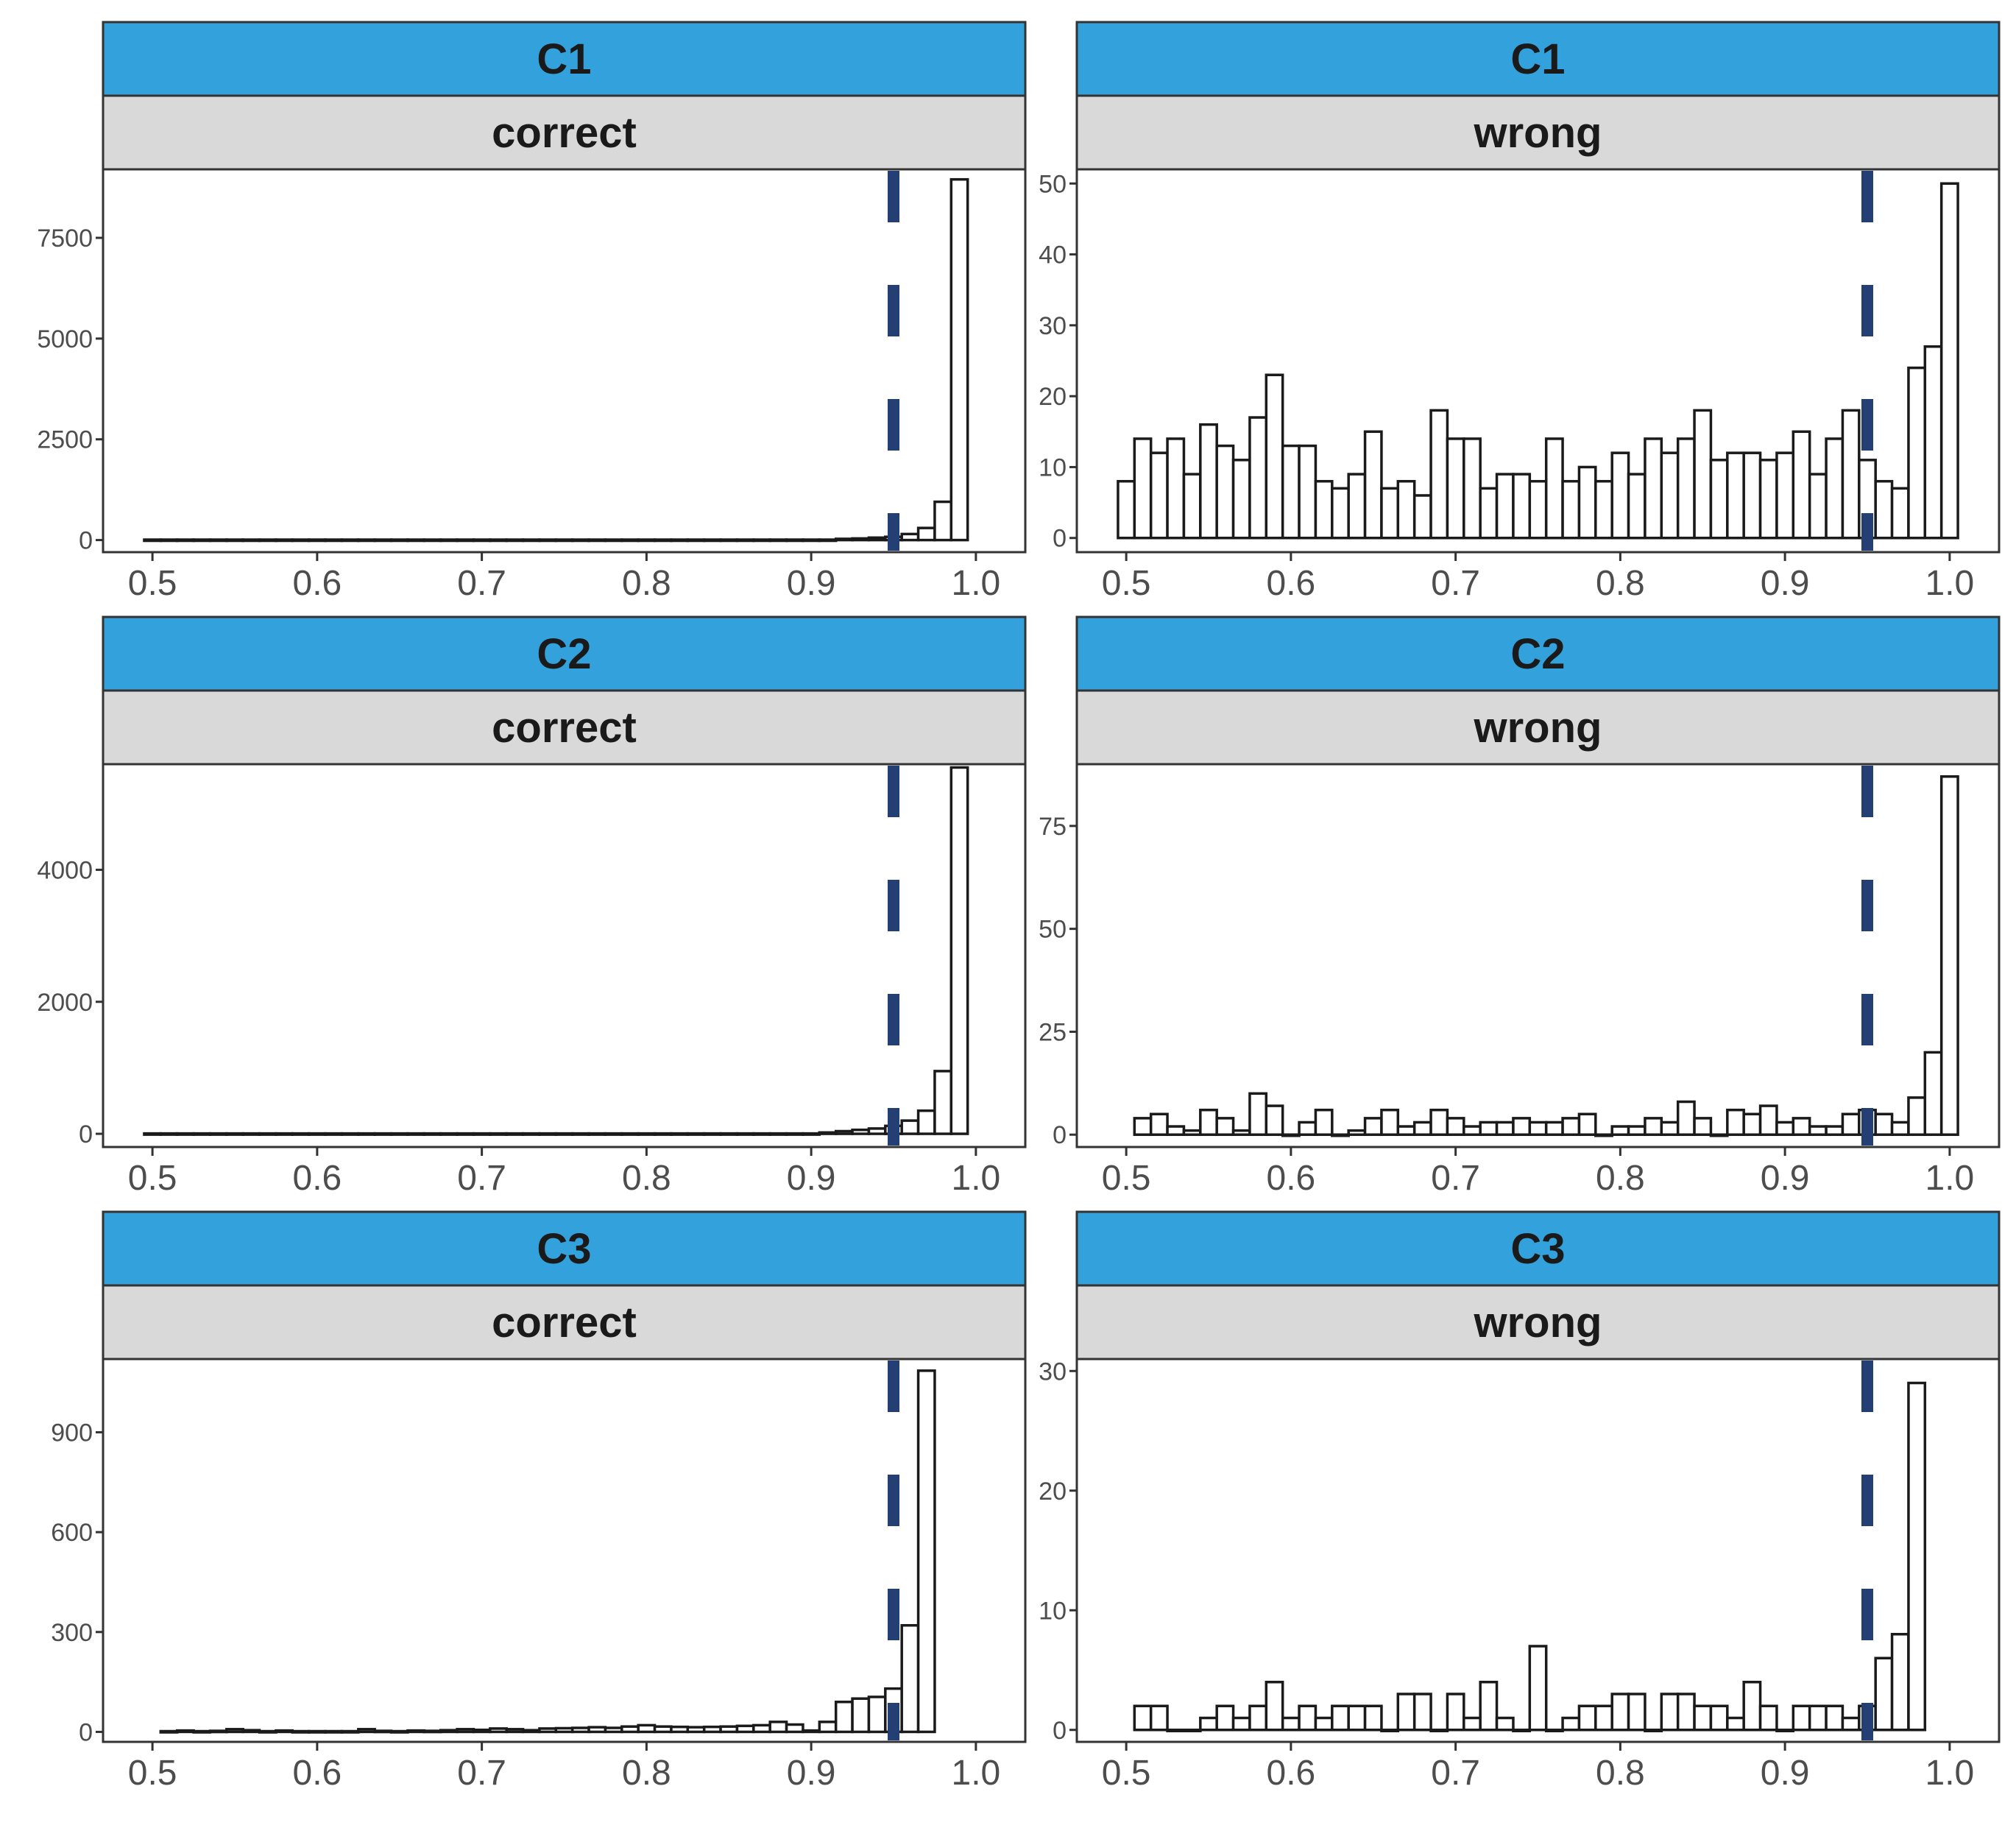 The image size is (2016, 1828). Describe the element at coordinates (1950, 1178) in the screenshot. I see `x-tick-label: 1.0` at that location.